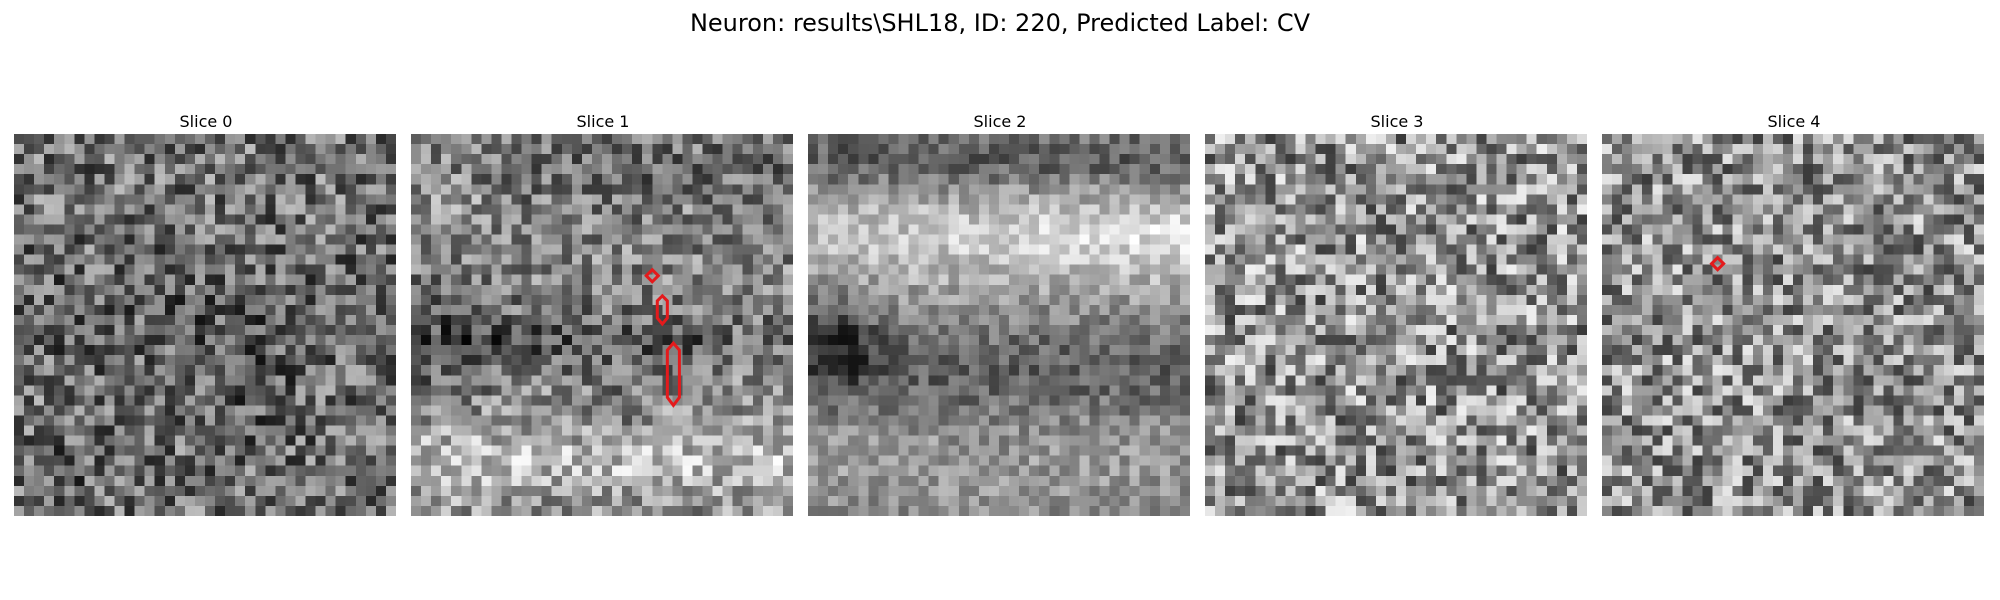  I want to click on slice-title: Slice 1, so click(603, 121).